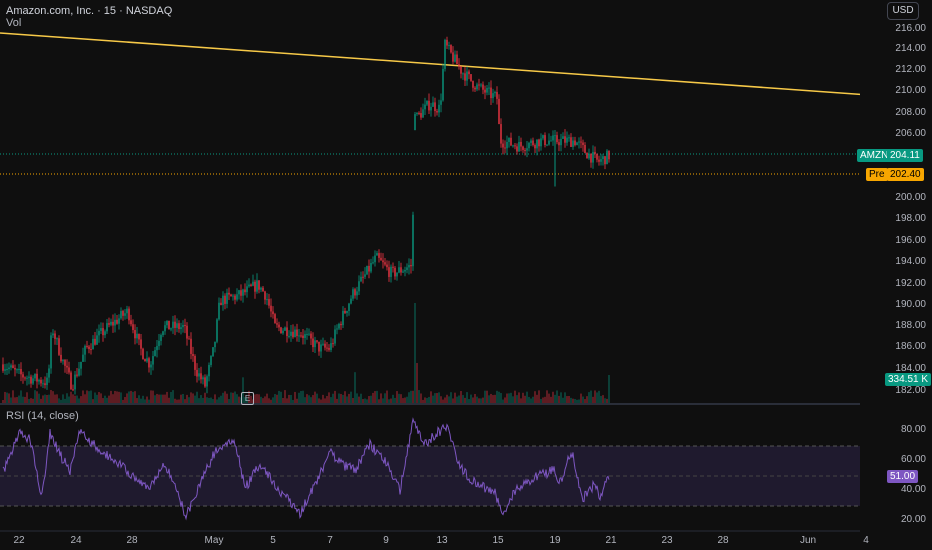 The height and width of the screenshot is (550, 932). Describe the element at coordinates (306, 469) in the screenshot. I see `rsi-line` at that location.